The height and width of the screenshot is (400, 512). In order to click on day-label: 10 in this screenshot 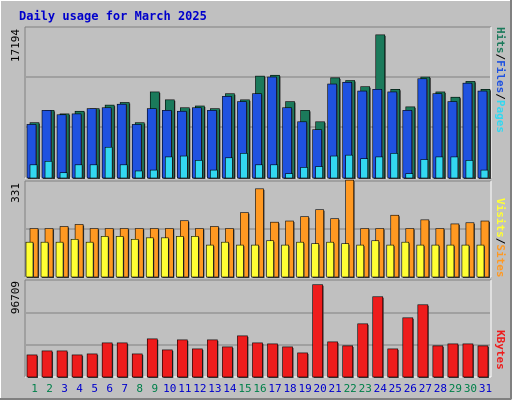, I will do `click(169, 388)`.